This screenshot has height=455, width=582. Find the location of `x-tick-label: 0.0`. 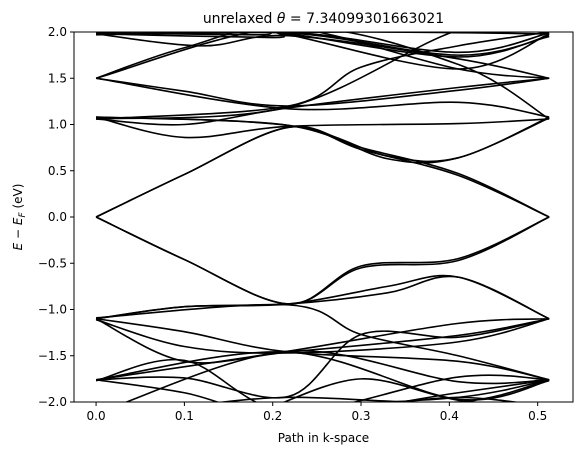

x-tick-label: 0.0 is located at coordinates (96, 416).